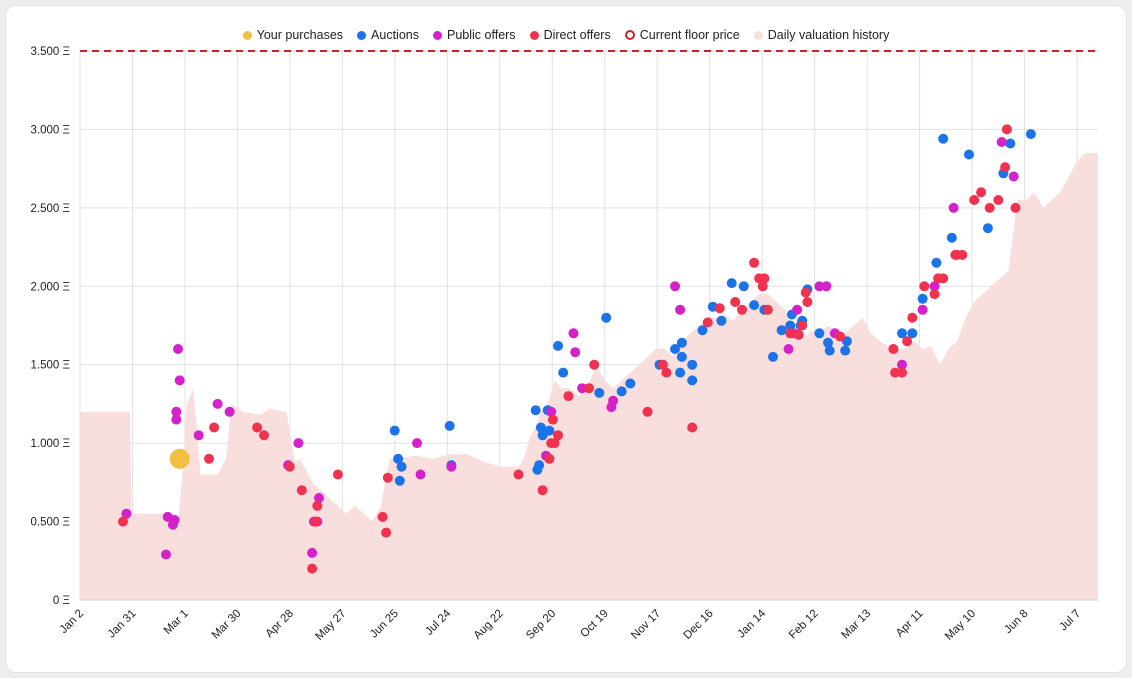  What do you see at coordinates (388, 35) in the screenshot?
I see `legend-item: Auctions` at bounding box center [388, 35].